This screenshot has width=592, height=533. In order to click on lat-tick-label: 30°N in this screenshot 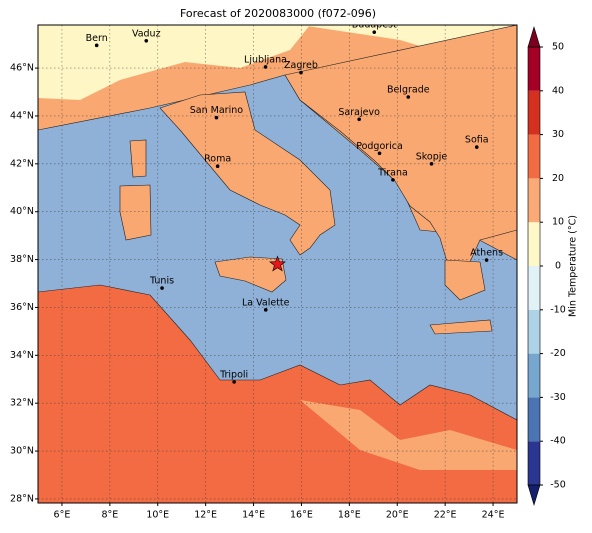, I will do `click(22, 451)`.